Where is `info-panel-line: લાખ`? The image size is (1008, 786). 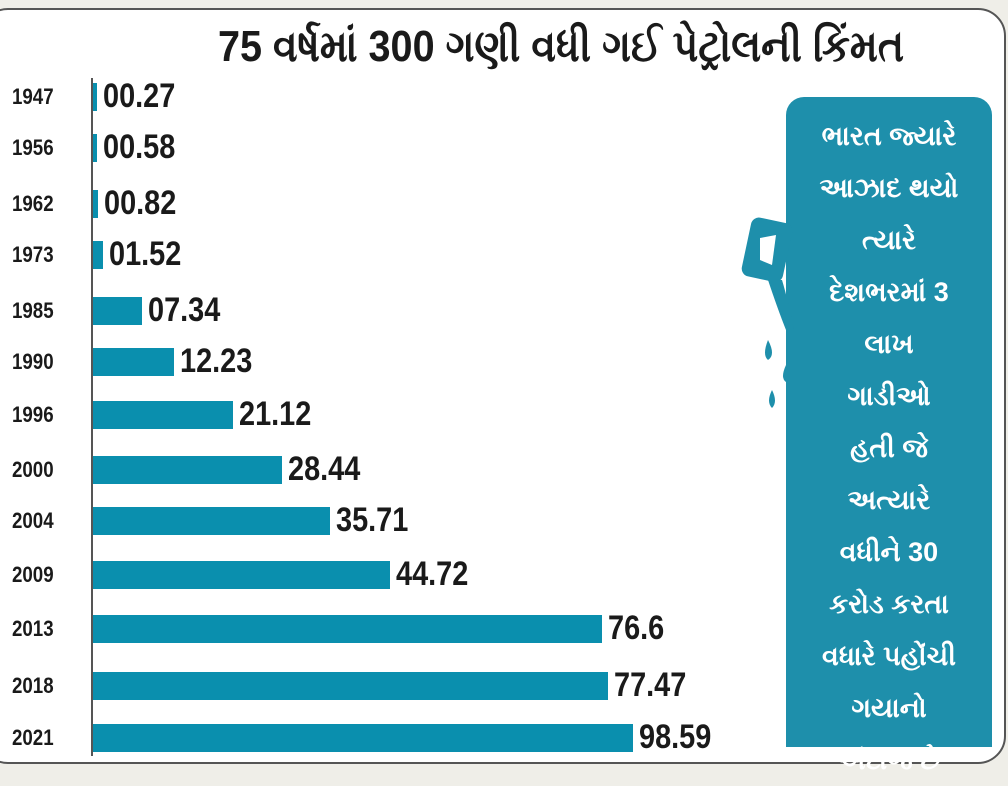 info-panel-line: લાખ is located at coordinates (889, 344).